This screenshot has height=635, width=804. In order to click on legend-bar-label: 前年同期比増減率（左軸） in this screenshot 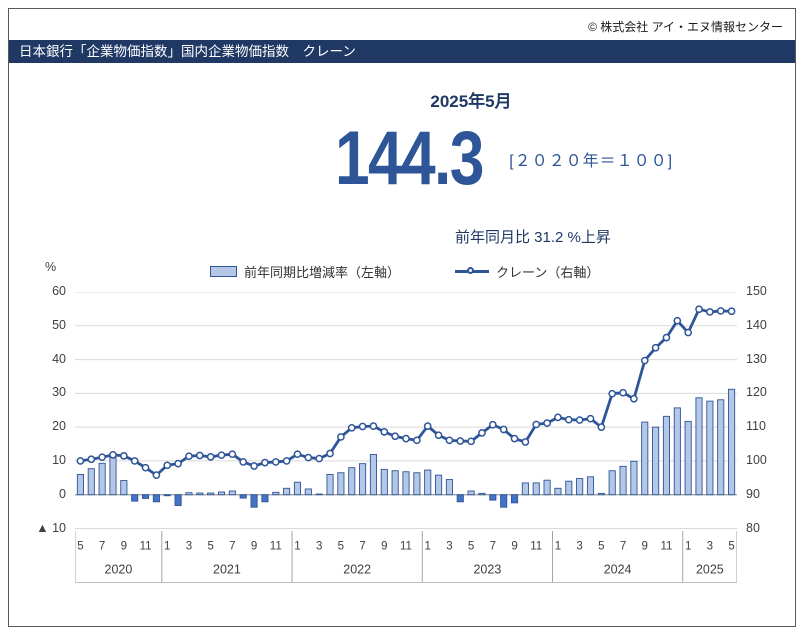, I will do `click(322, 272)`.